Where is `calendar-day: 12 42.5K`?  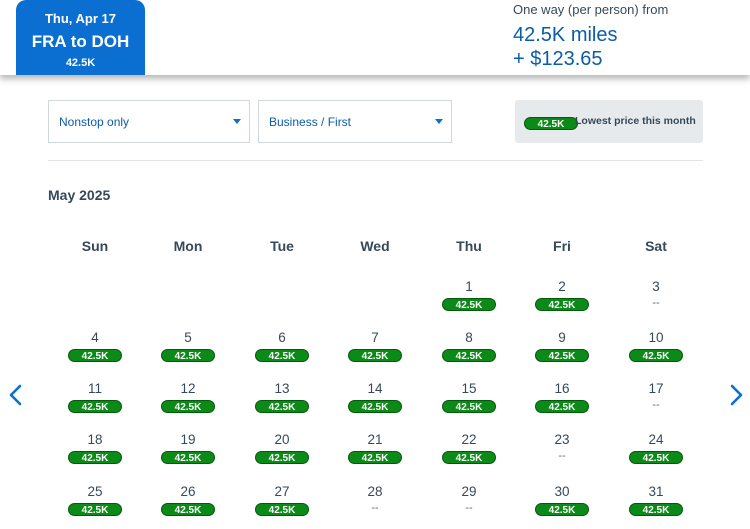 calendar-day: 12 42.5K is located at coordinates (188, 403).